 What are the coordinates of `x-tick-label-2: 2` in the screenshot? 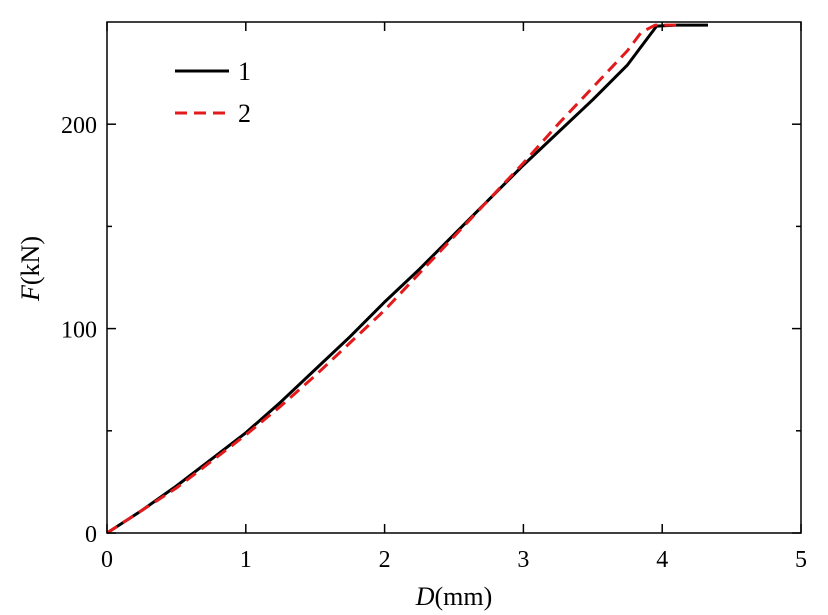 It's located at (385, 560).